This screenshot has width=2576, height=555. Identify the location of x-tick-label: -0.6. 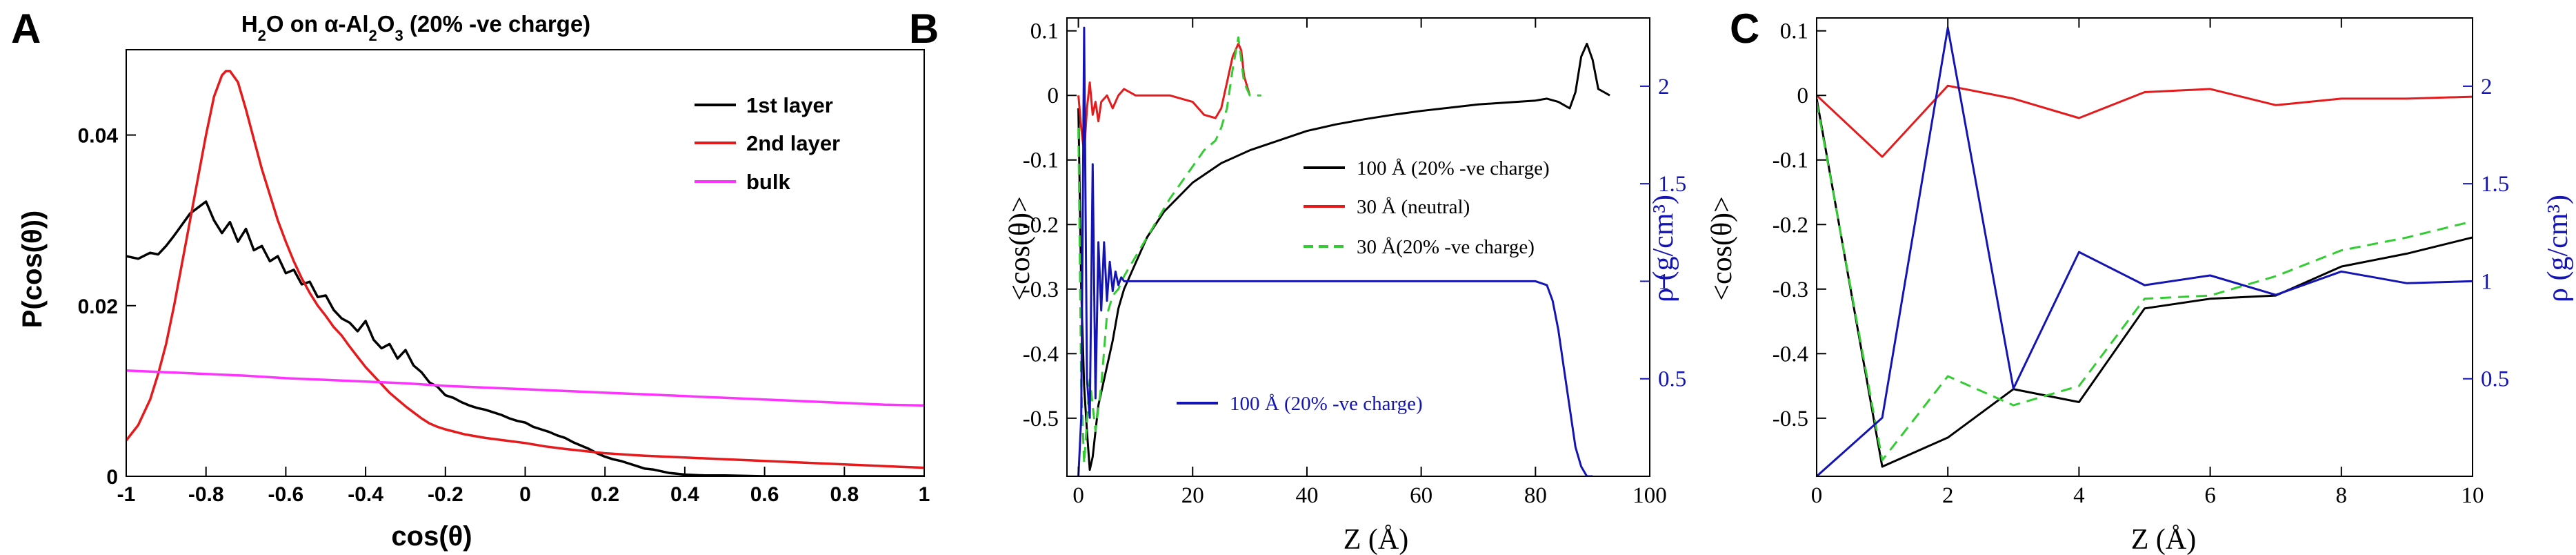
(286, 495).